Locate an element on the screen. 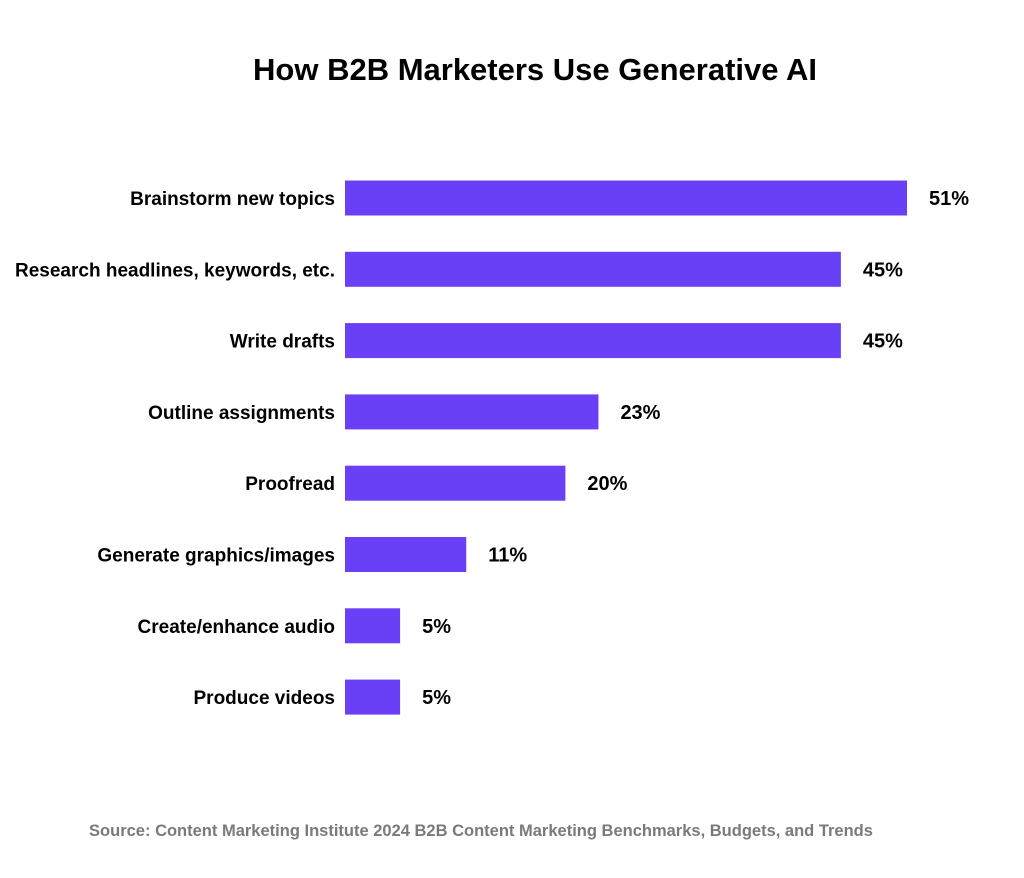 The image size is (1024, 878). data-label: 23% is located at coordinates (640, 413).